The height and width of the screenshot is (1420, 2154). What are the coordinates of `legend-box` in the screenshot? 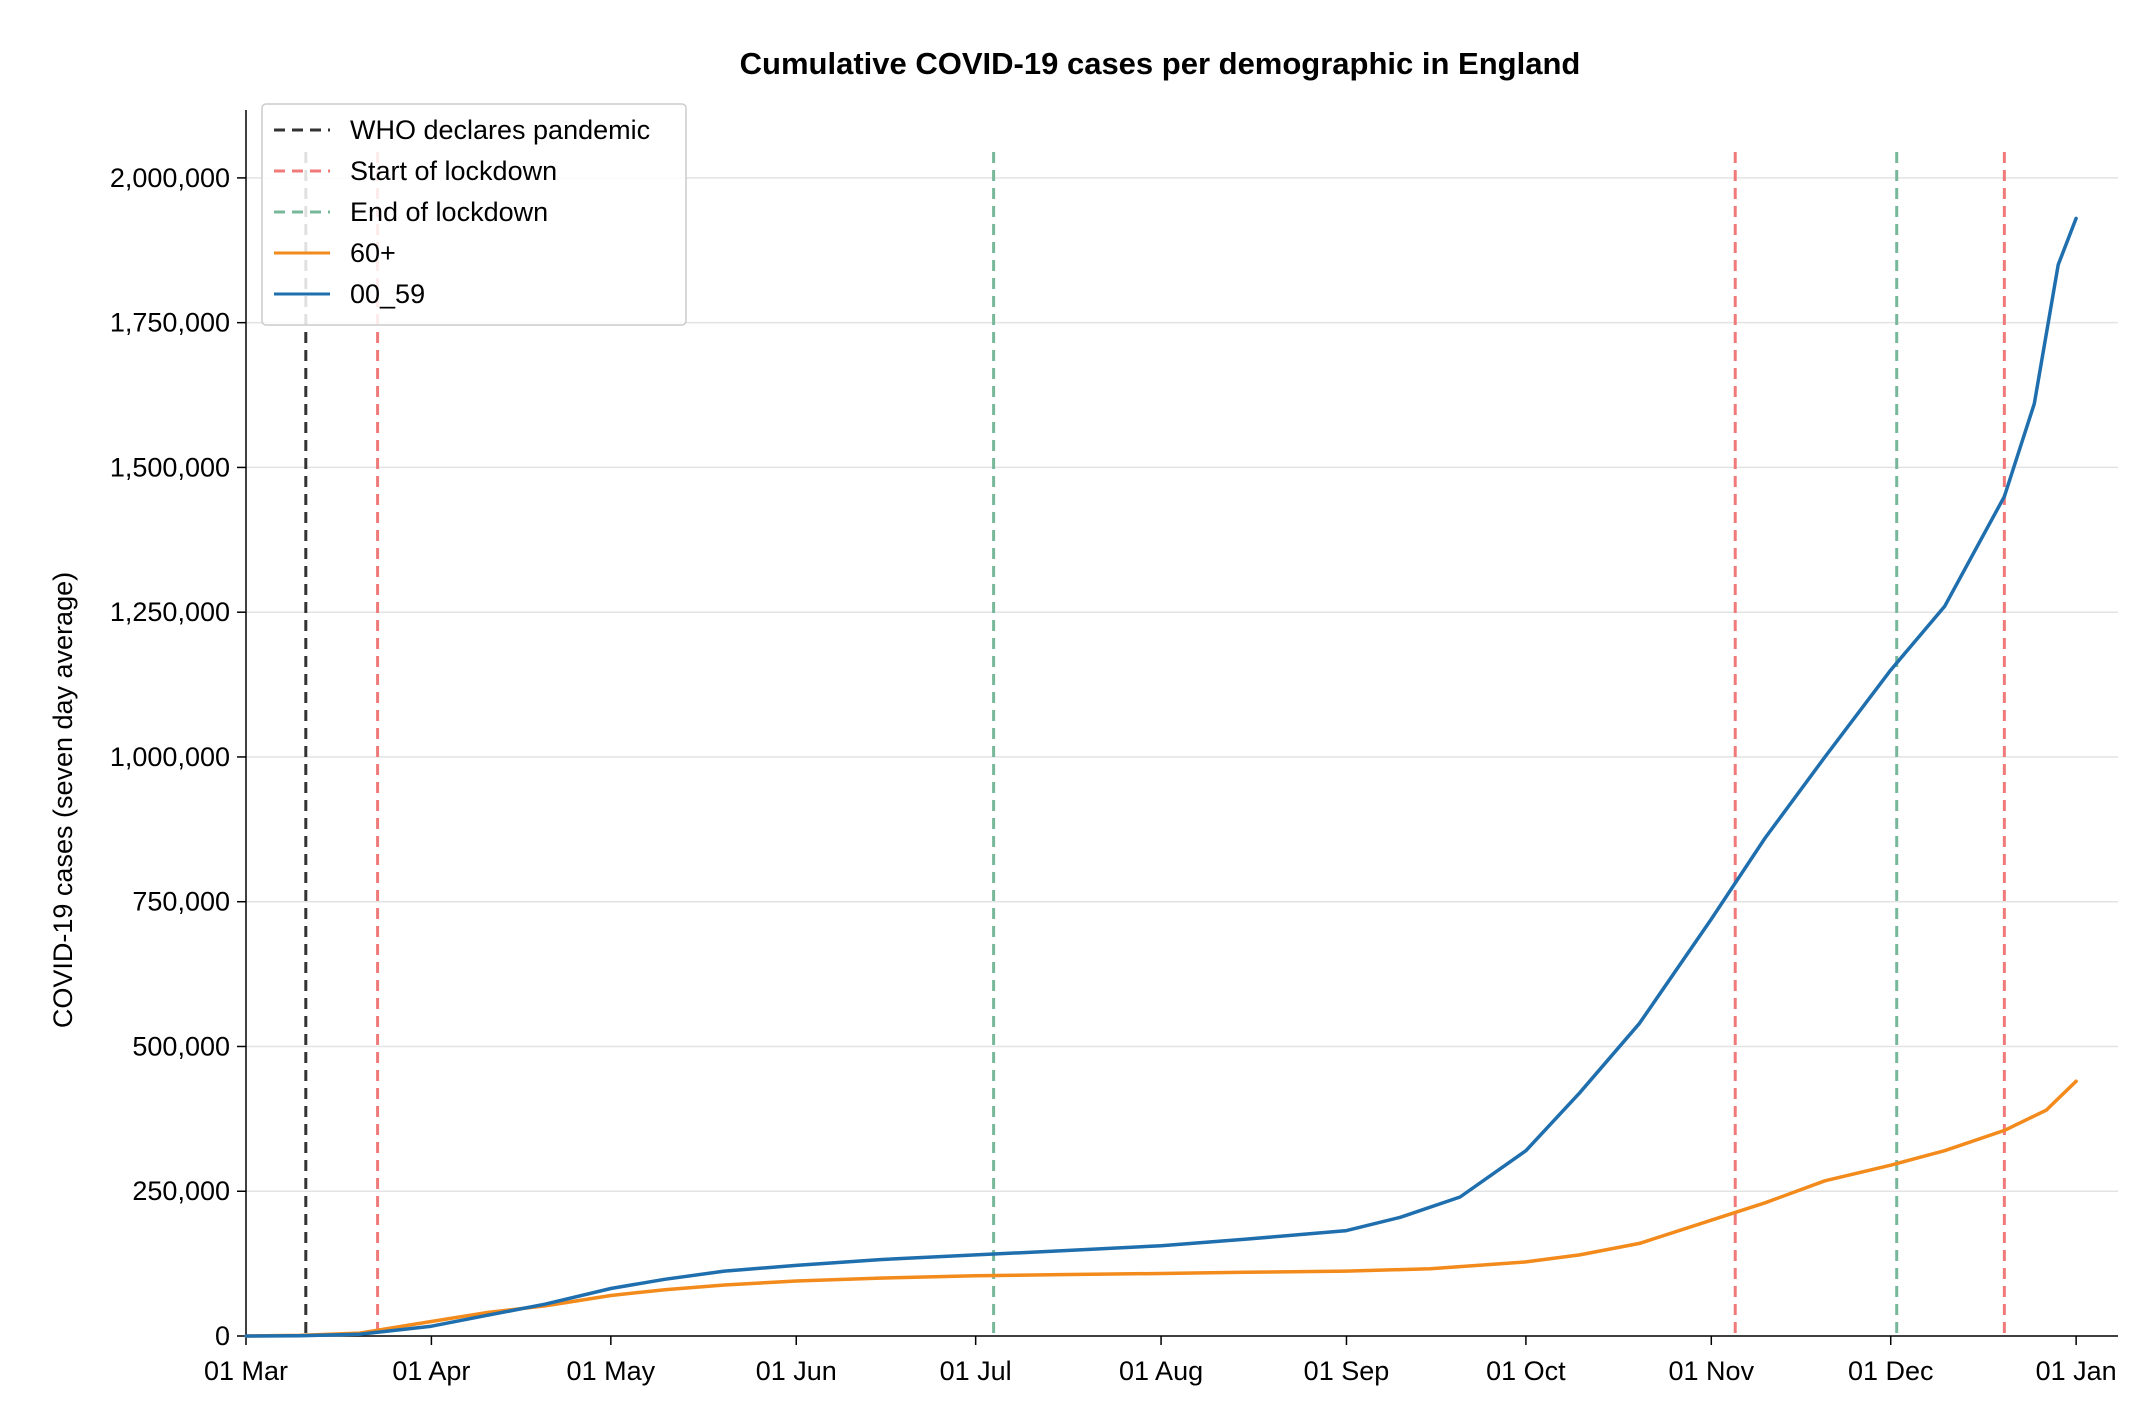 It's located at (474, 214).